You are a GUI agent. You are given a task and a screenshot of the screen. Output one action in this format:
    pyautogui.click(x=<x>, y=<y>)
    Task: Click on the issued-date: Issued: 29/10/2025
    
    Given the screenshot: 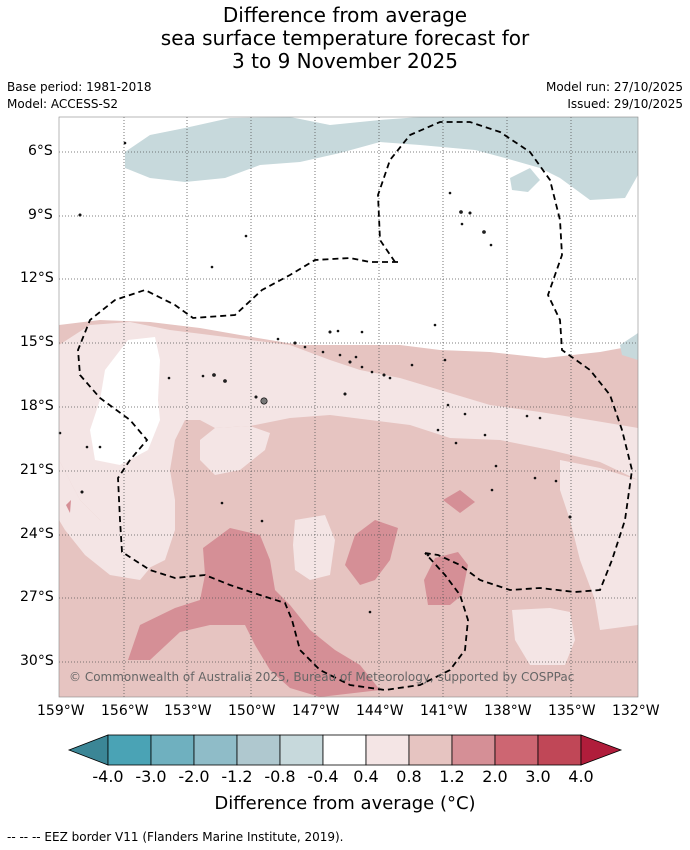 What is the action you would take?
    pyautogui.click(x=625, y=104)
    